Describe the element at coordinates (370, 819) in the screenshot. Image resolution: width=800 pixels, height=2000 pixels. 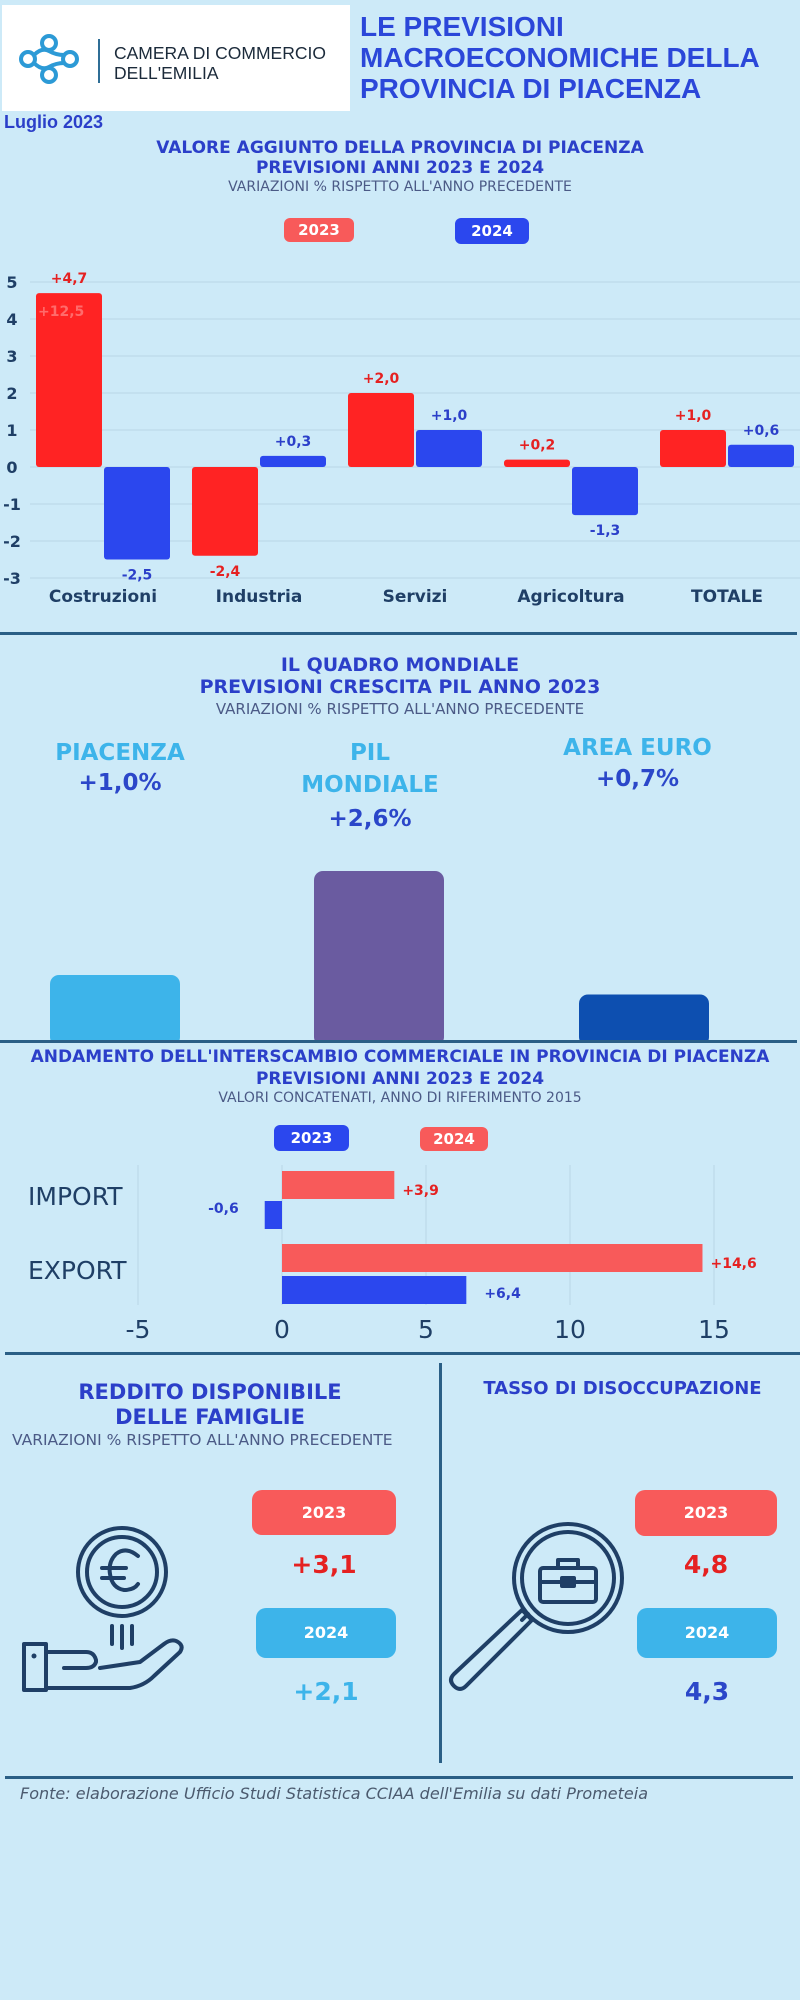
I see `pil-mondiale-value: +2,6%` at that location.